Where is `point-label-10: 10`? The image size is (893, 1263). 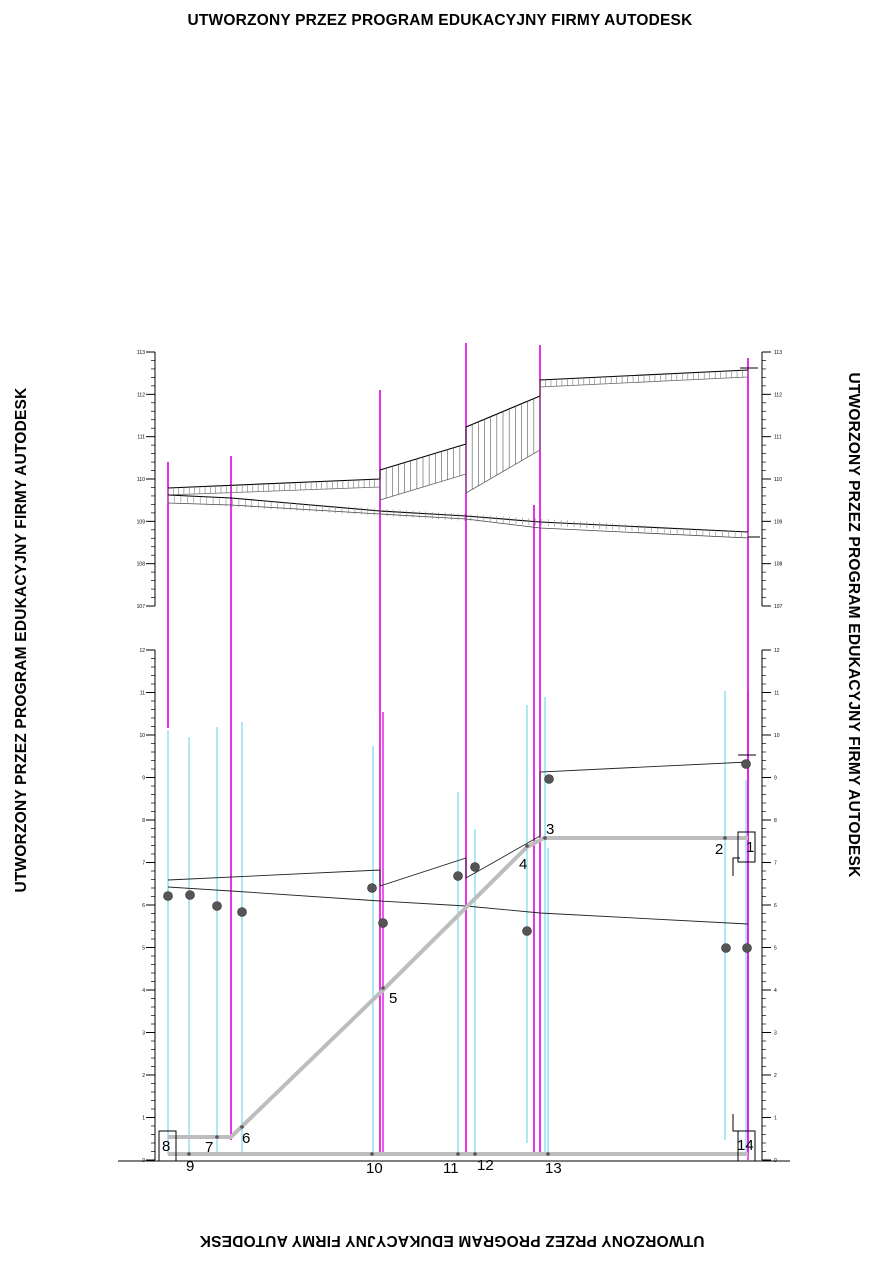
point-label-10: 10 is located at coordinates (374, 1168).